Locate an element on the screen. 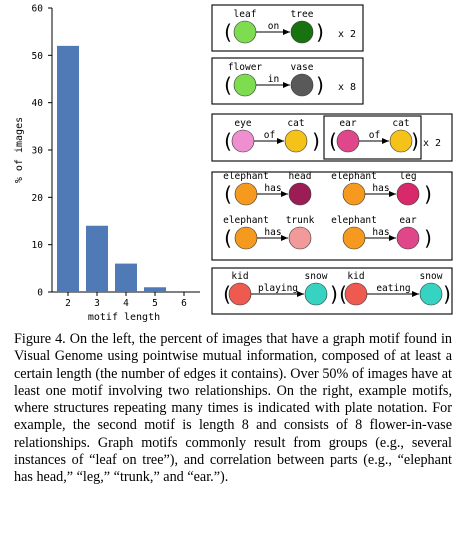 The height and width of the screenshot is (537, 462). motif-4-box is located at coordinates (332, 216).